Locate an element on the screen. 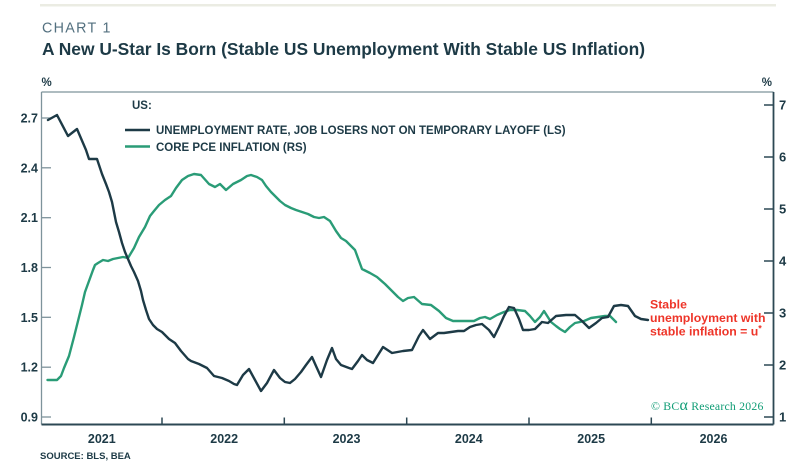 This screenshot has width=794, height=471. svg-text: 2 is located at coordinates (782, 365).